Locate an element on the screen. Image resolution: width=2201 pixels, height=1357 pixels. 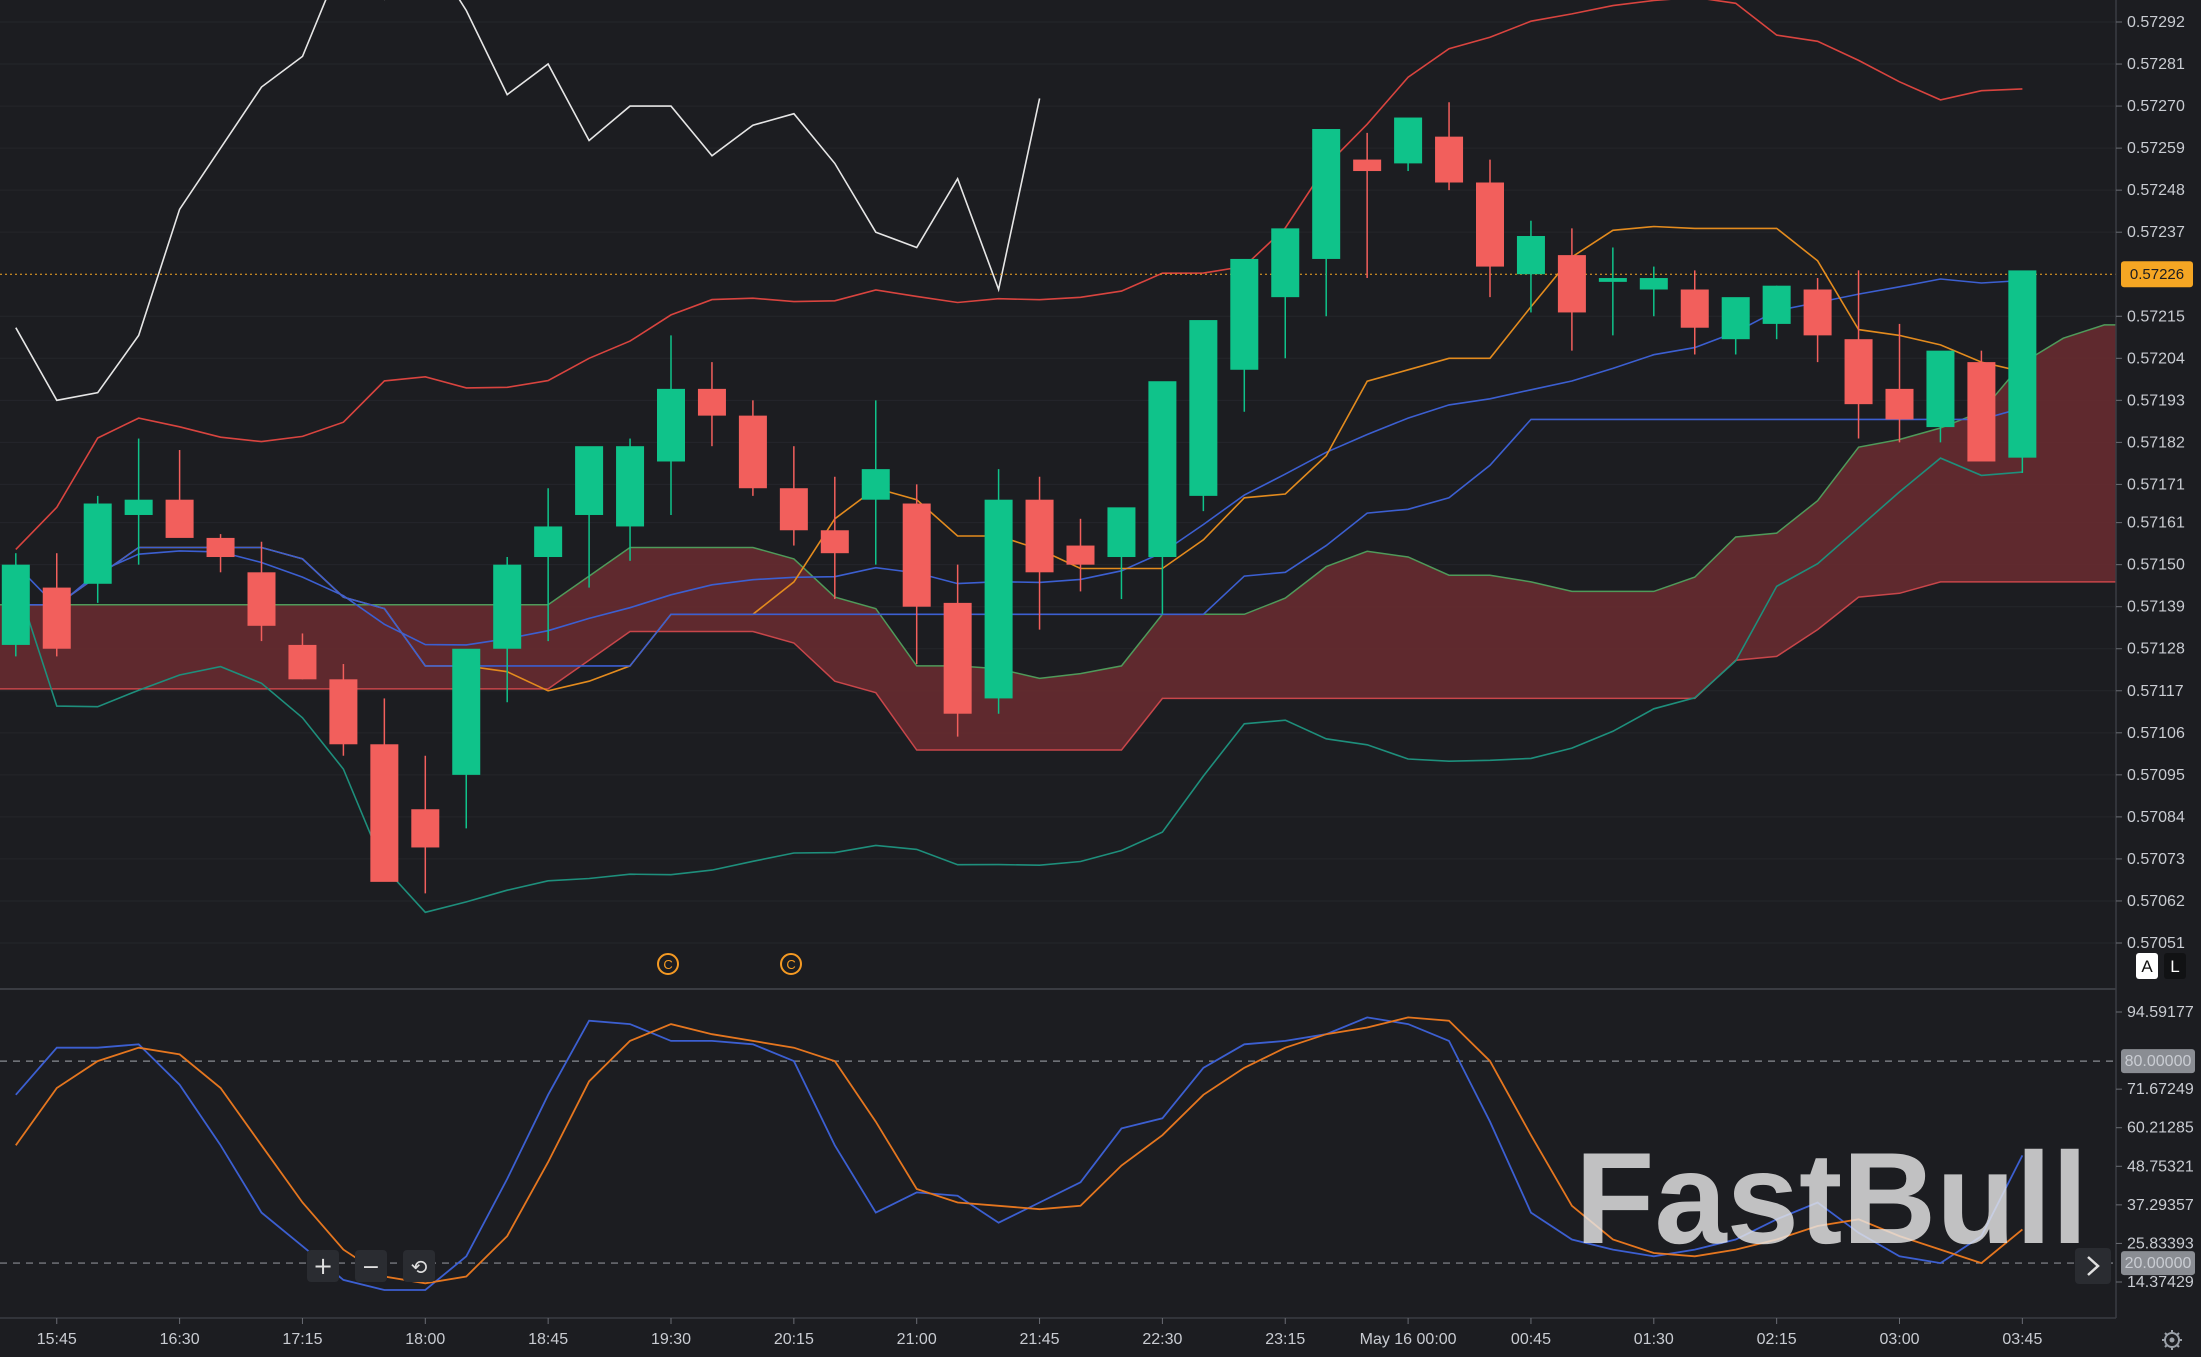
price-tick-label: 0.57270 is located at coordinates (2156, 106).